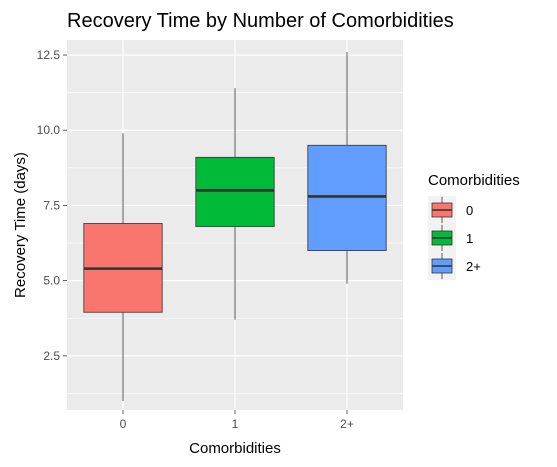 The height and width of the screenshot is (467, 557). What do you see at coordinates (474, 226) in the screenshot?
I see `legend: Comorbidities 0 1 2+` at bounding box center [474, 226].